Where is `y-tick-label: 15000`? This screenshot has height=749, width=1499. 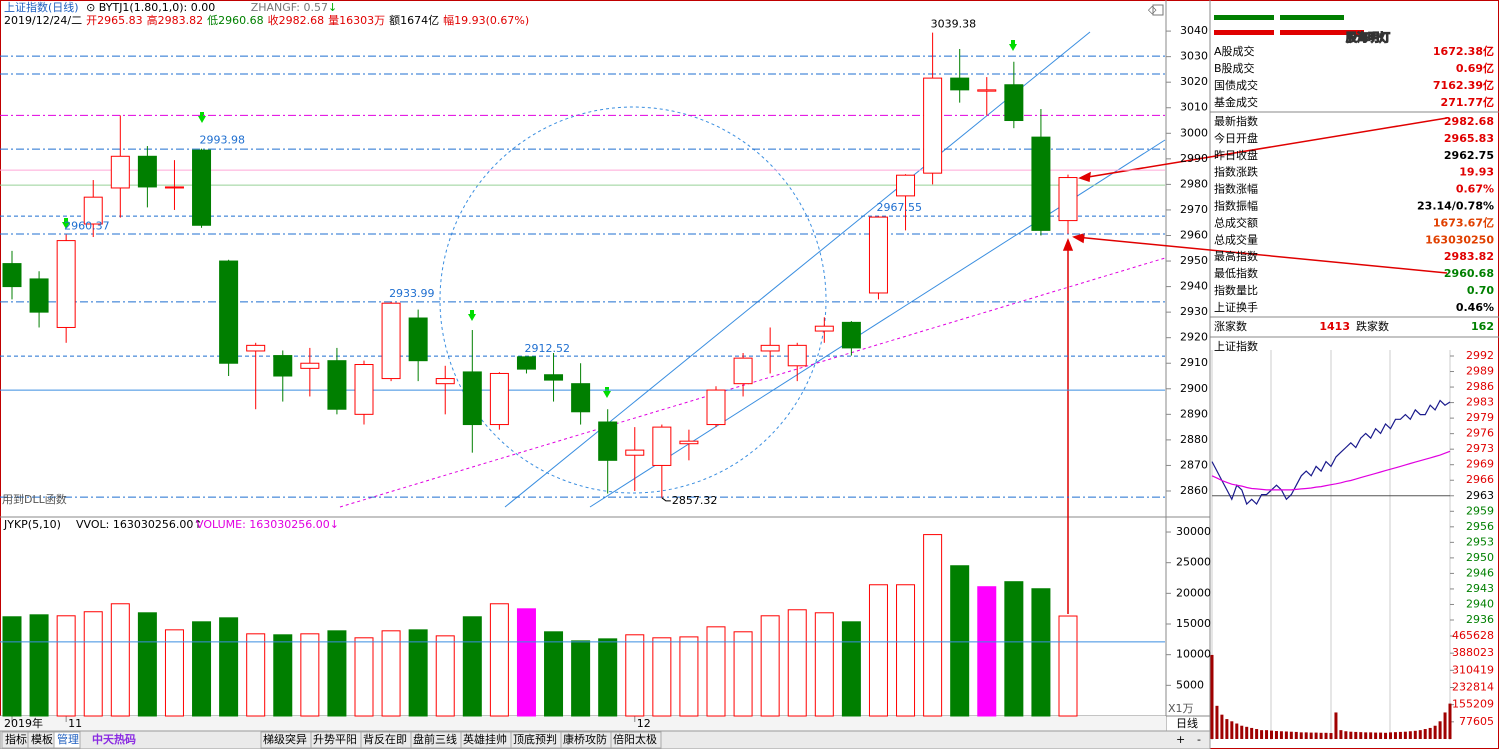
y-tick-label: 15000 is located at coordinates (1193, 623).